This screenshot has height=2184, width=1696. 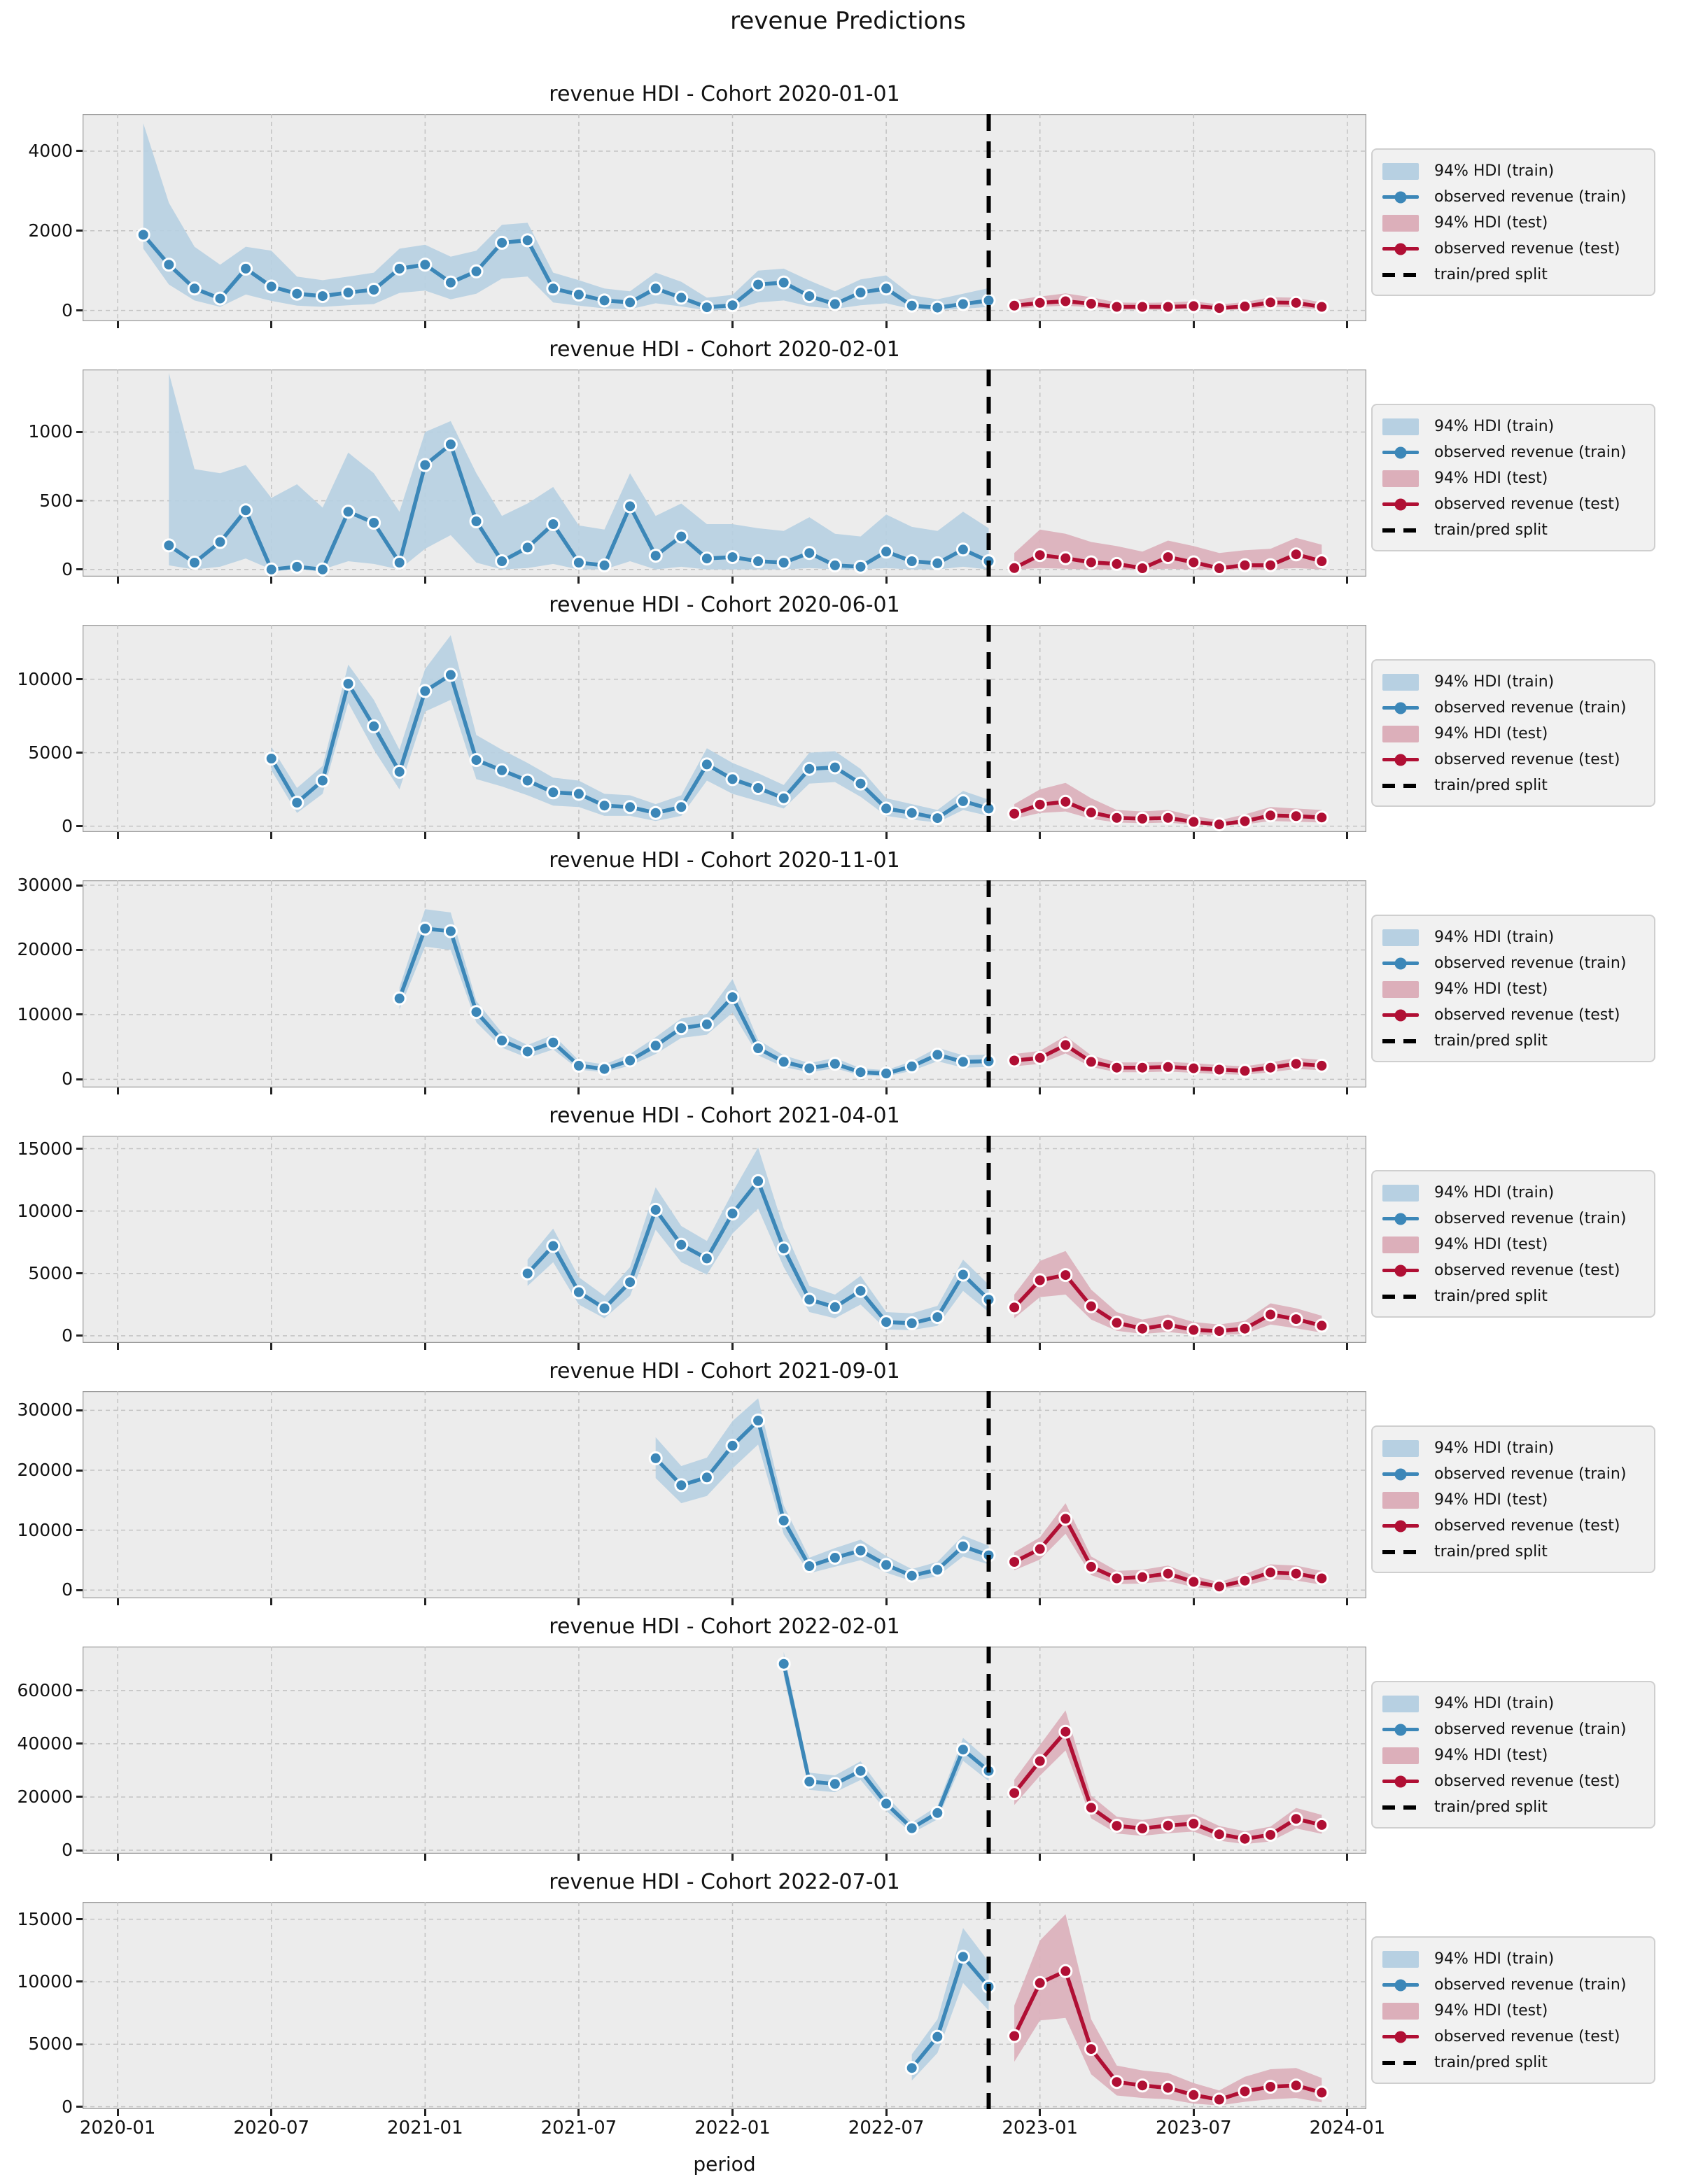 What do you see at coordinates (1400, 1500) in the screenshot?
I see `test-hdi-swatch-icon` at bounding box center [1400, 1500].